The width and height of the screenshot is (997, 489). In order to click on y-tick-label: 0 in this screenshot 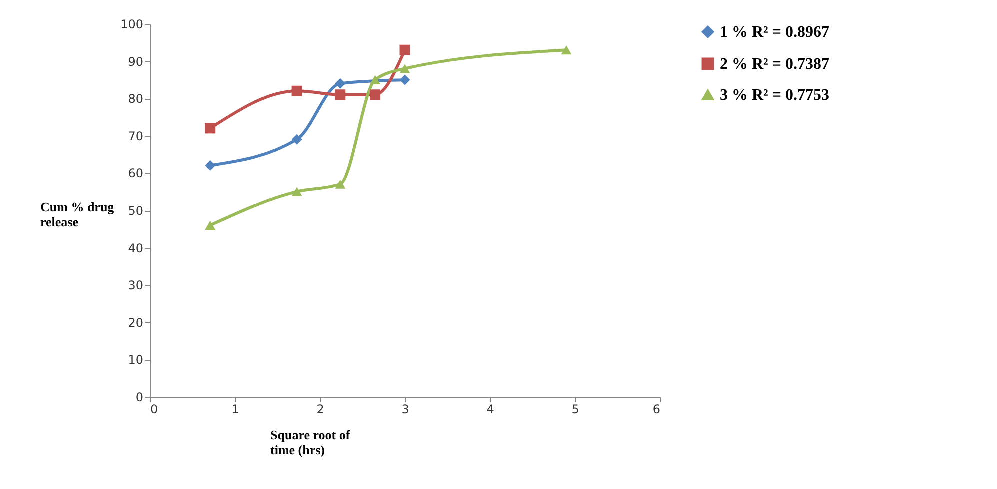, I will do `click(140, 397)`.